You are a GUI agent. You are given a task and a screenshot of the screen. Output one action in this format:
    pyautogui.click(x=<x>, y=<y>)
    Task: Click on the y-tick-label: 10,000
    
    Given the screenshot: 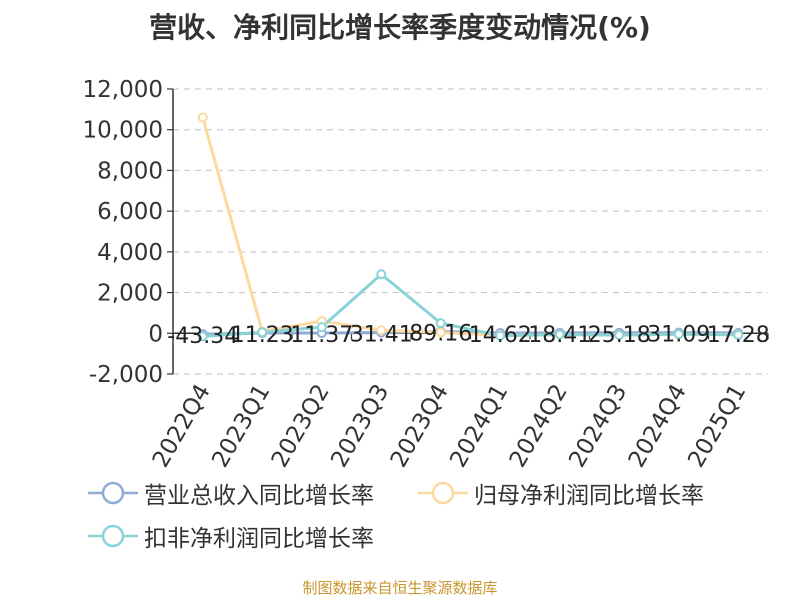 What is the action you would take?
    pyautogui.click(x=123, y=131)
    